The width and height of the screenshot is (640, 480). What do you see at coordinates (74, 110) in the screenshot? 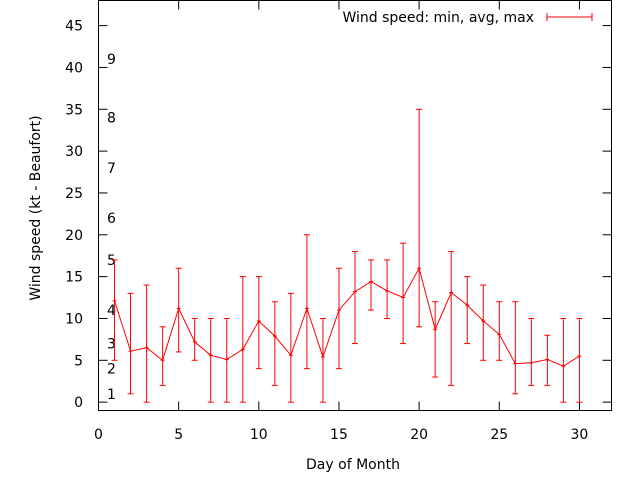
I see `y-tick-label: 35` at bounding box center [74, 110].